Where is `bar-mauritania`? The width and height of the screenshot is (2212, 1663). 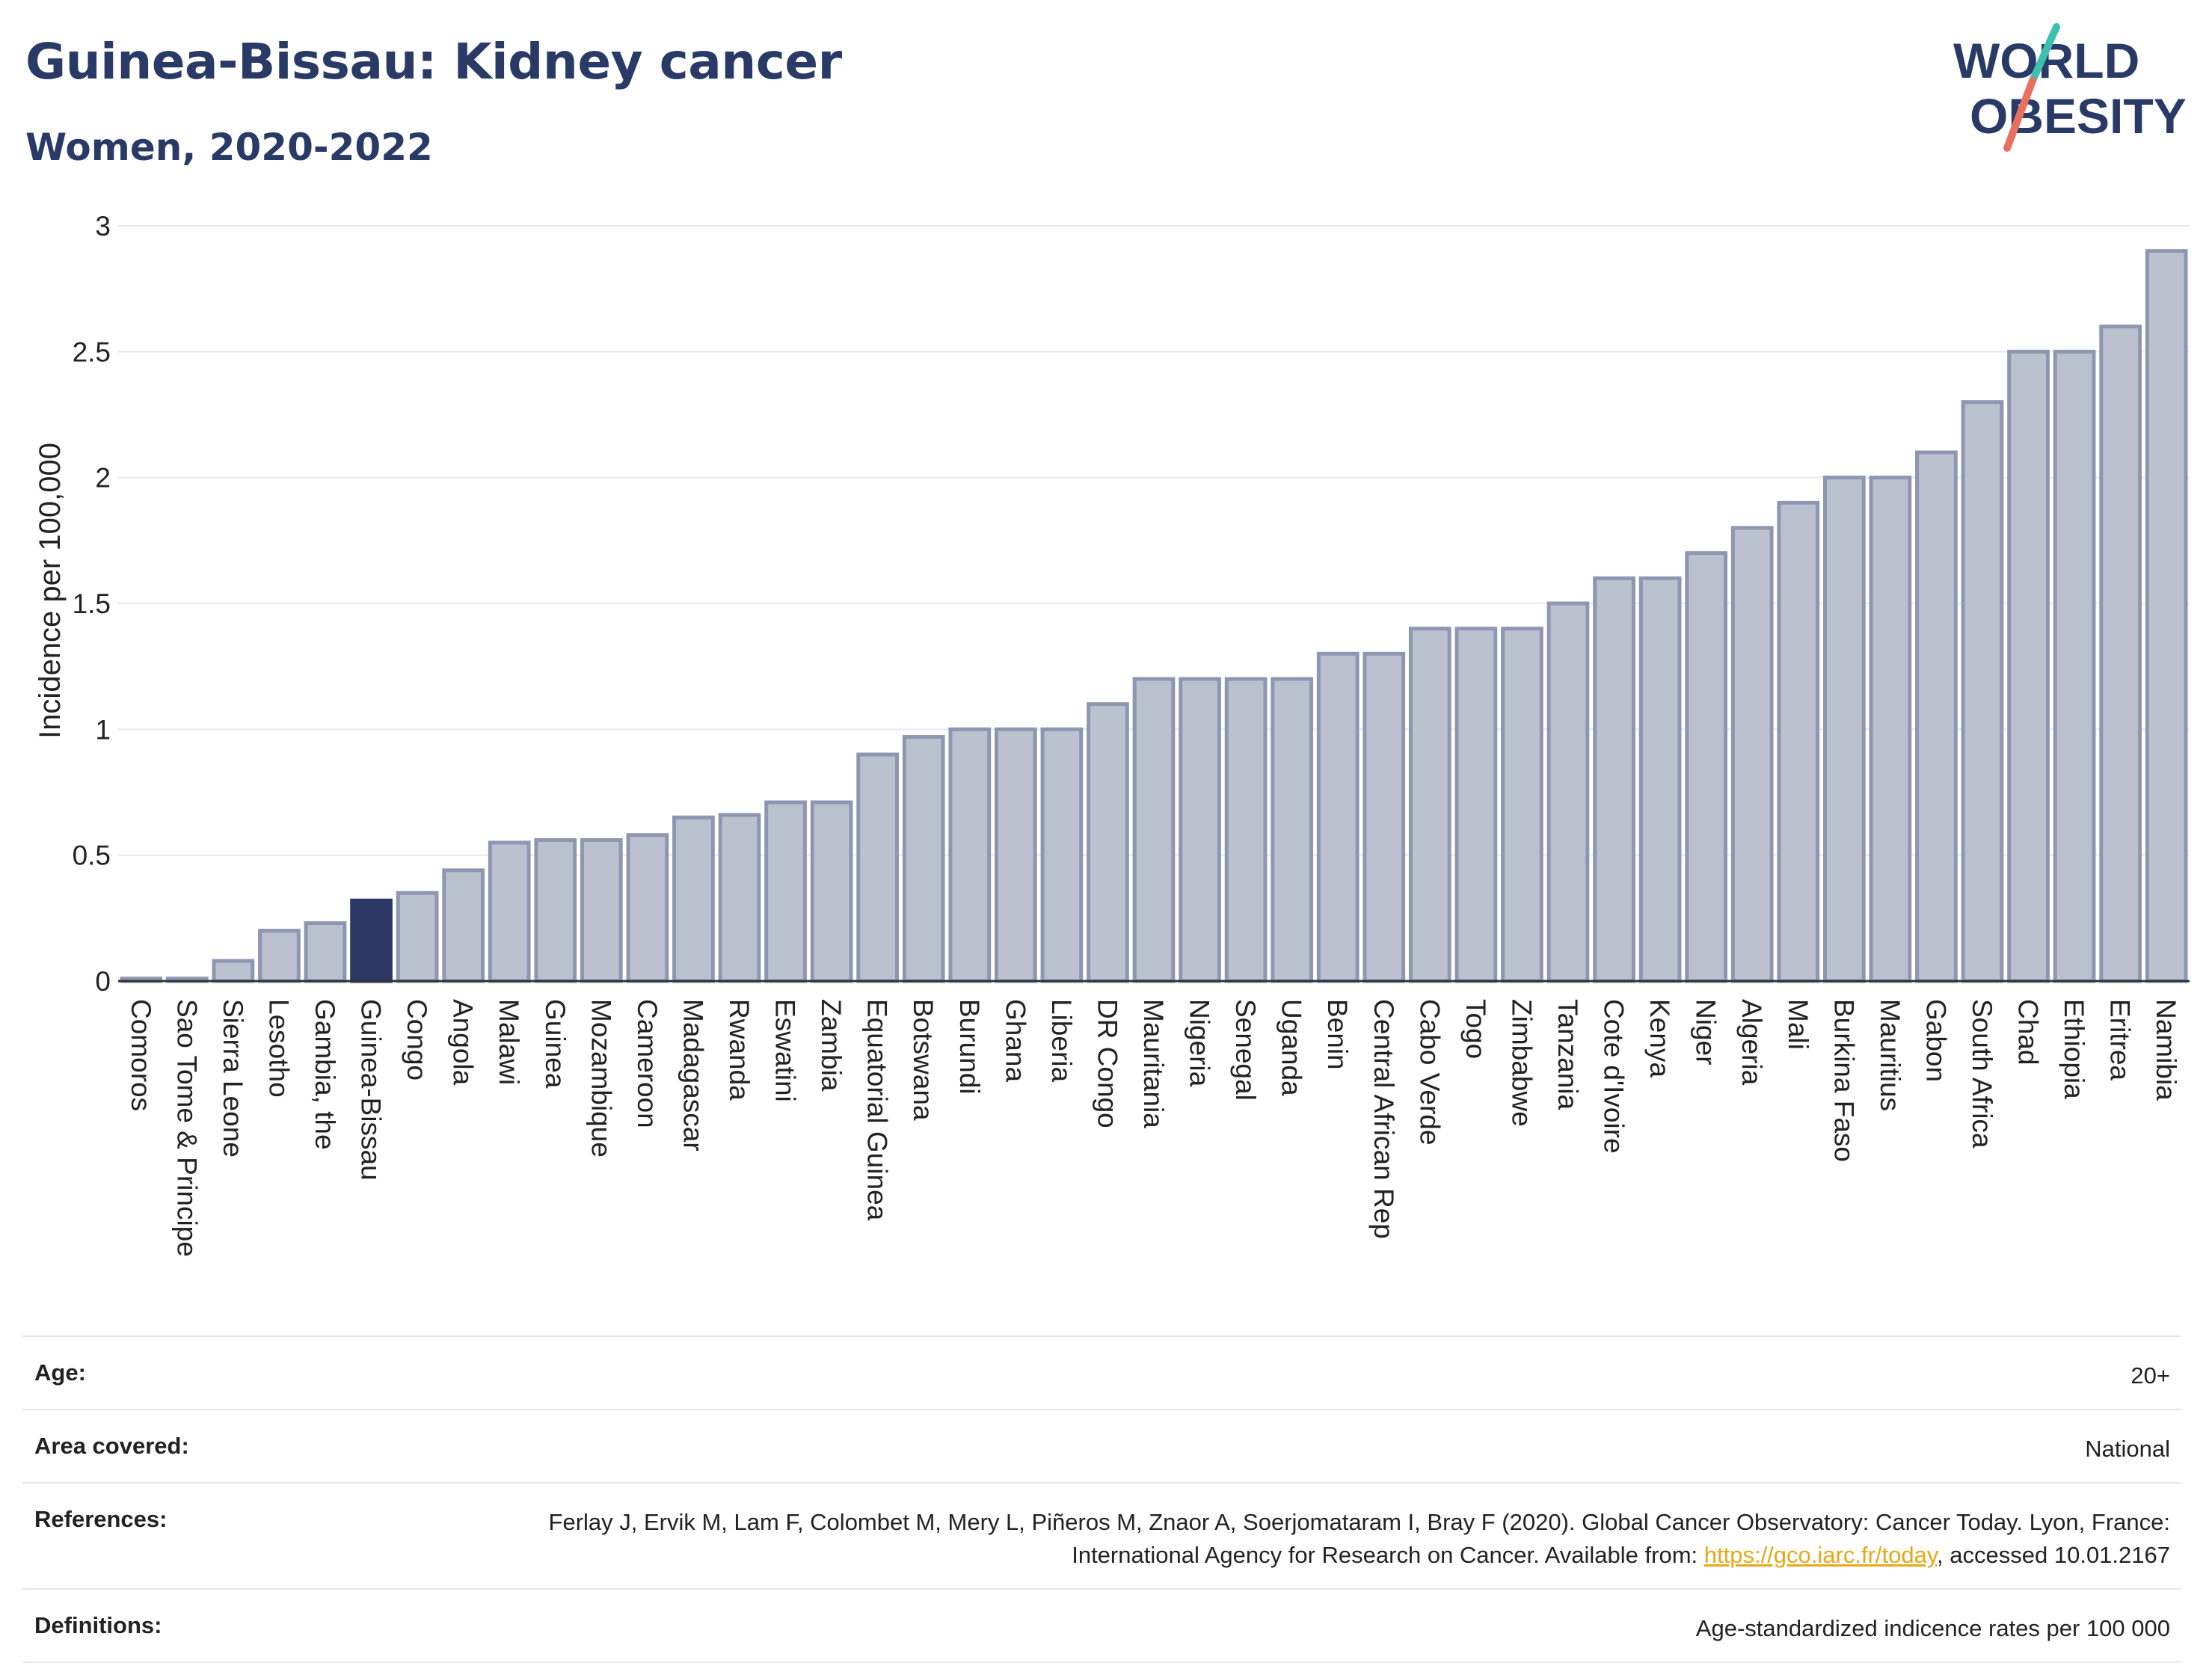
bar-mauritania is located at coordinates (1154, 830).